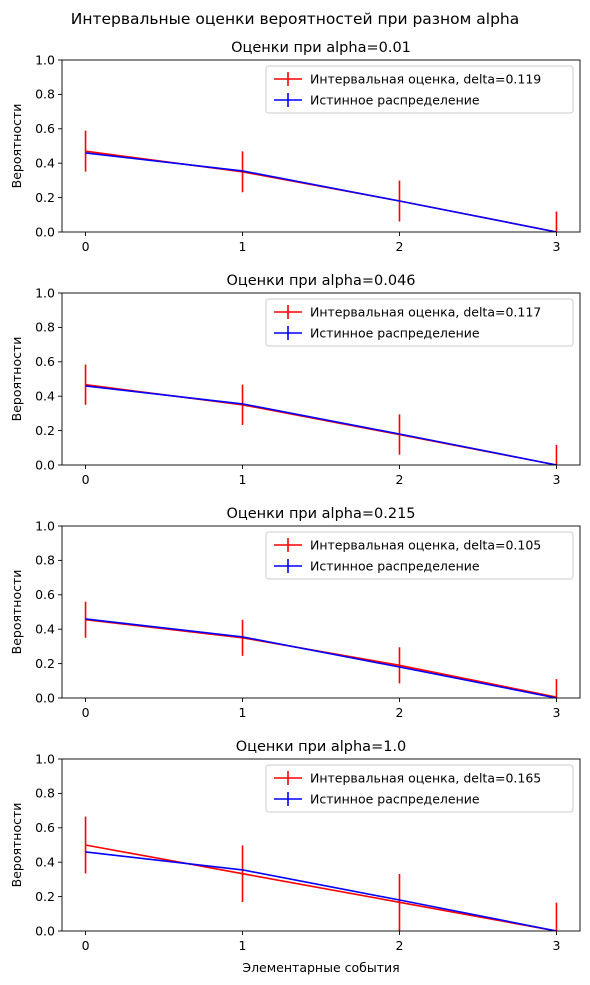  Describe the element at coordinates (320, 281) in the screenshot. I see `subplot-title: Оценки при alpha=0.046` at that location.